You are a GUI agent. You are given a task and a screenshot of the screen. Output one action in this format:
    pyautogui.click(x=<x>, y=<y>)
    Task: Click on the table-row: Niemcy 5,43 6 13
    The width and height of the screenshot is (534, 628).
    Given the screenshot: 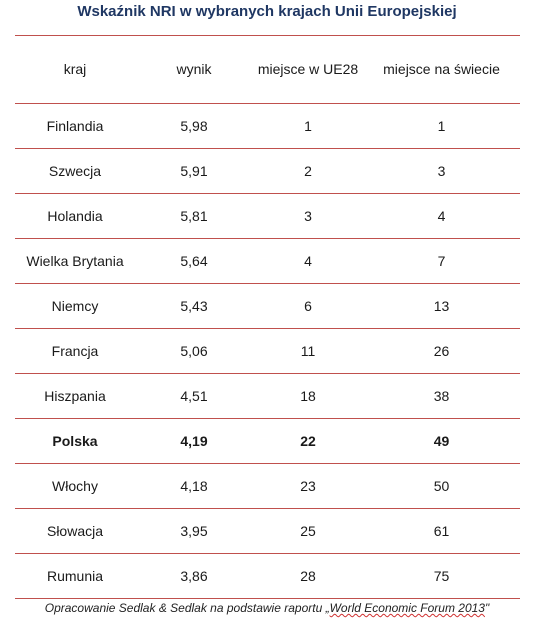 What is the action you would take?
    pyautogui.click(x=267, y=306)
    